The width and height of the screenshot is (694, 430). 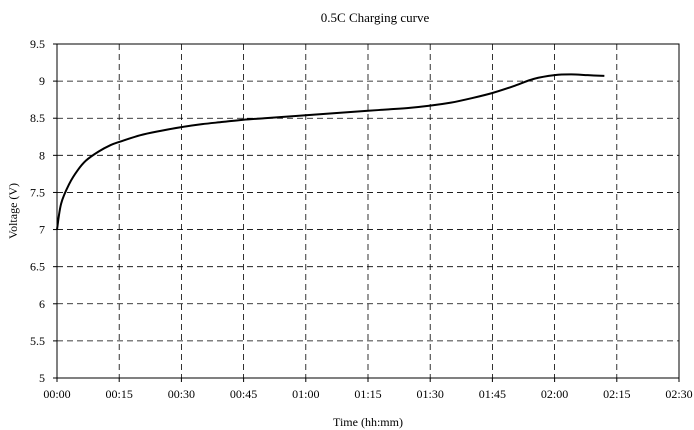 I want to click on y-tick-label: 8.5, so click(x=37, y=118).